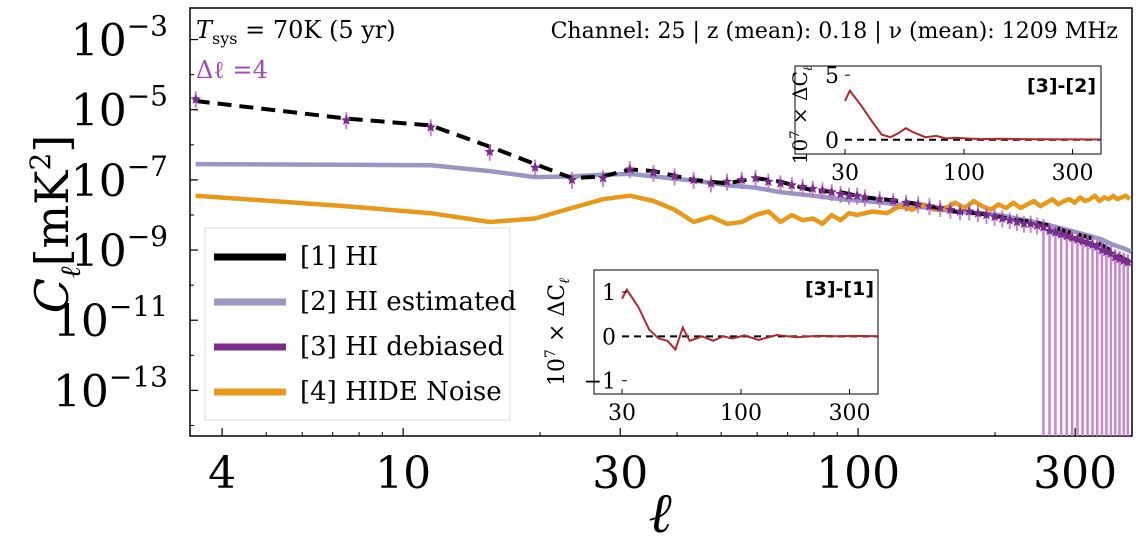 This screenshot has width=1142, height=558. What do you see at coordinates (600, 382) in the screenshot?
I see `inset-y-tick-label: −1` at bounding box center [600, 382].